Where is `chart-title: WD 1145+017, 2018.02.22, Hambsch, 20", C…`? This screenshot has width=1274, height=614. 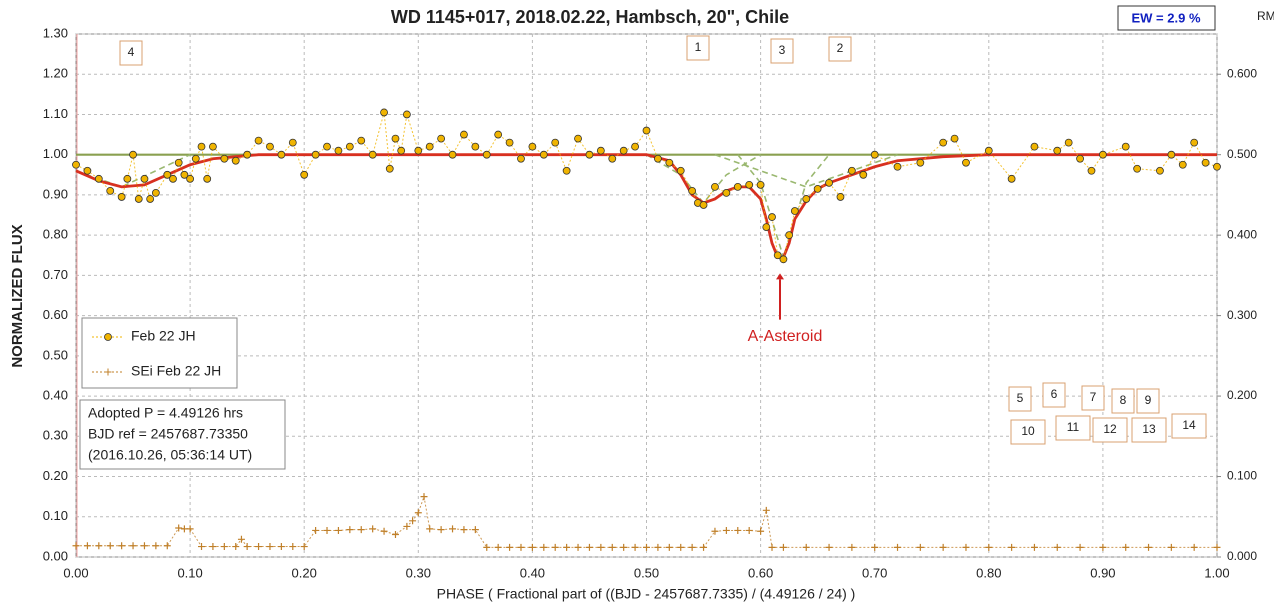
chart-title: WD 1145+017, 2018.02.22, Hambsch, 20", C… is located at coordinates (590, 17).